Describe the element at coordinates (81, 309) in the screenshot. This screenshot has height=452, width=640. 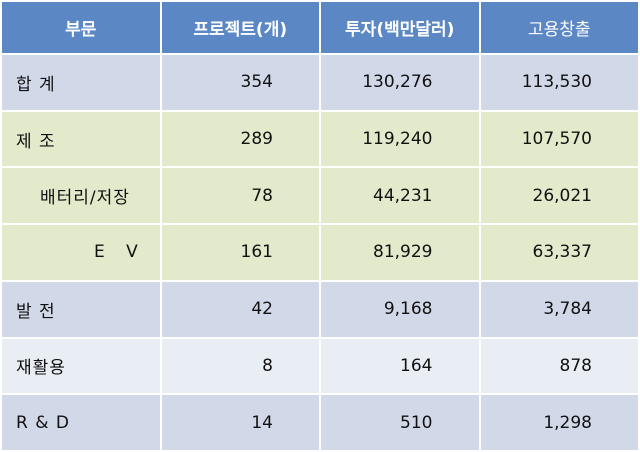
I see `row-label: 발 전` at that location.